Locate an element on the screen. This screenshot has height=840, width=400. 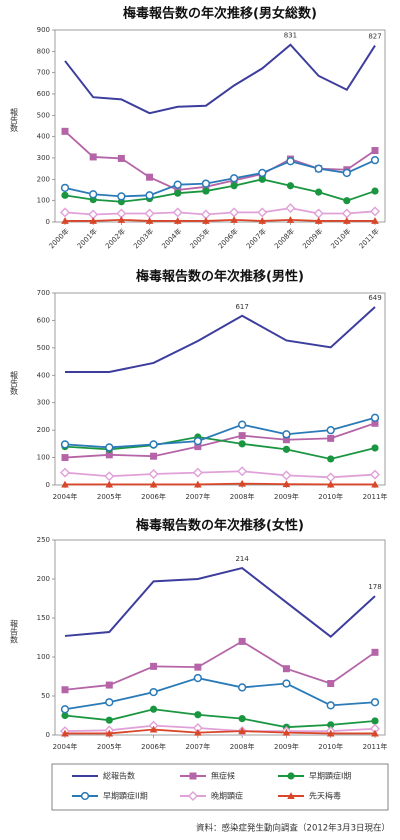
x-tick-label: 2009年 is located at coordinates (286, 746).